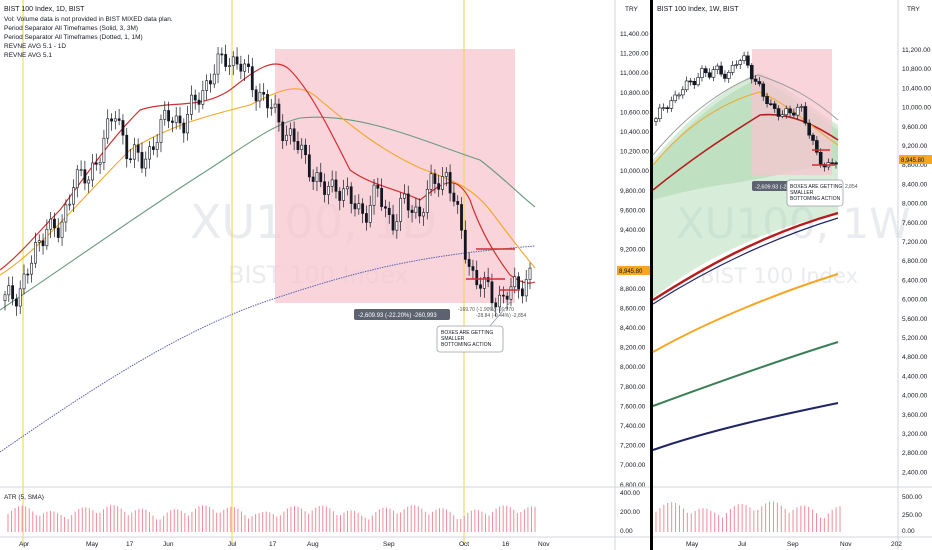 Image resolution: width=932 pixels, height=550 pixels. Describe the element at coordinates (912, 515) in the screenshot. I see `atr-right-250: 250.00` at that location.